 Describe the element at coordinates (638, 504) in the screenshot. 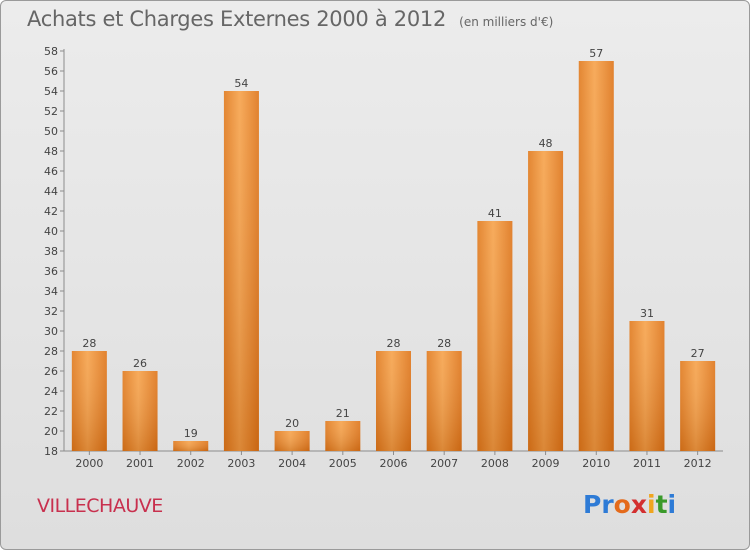

I see `brand-letter: x` at that location.